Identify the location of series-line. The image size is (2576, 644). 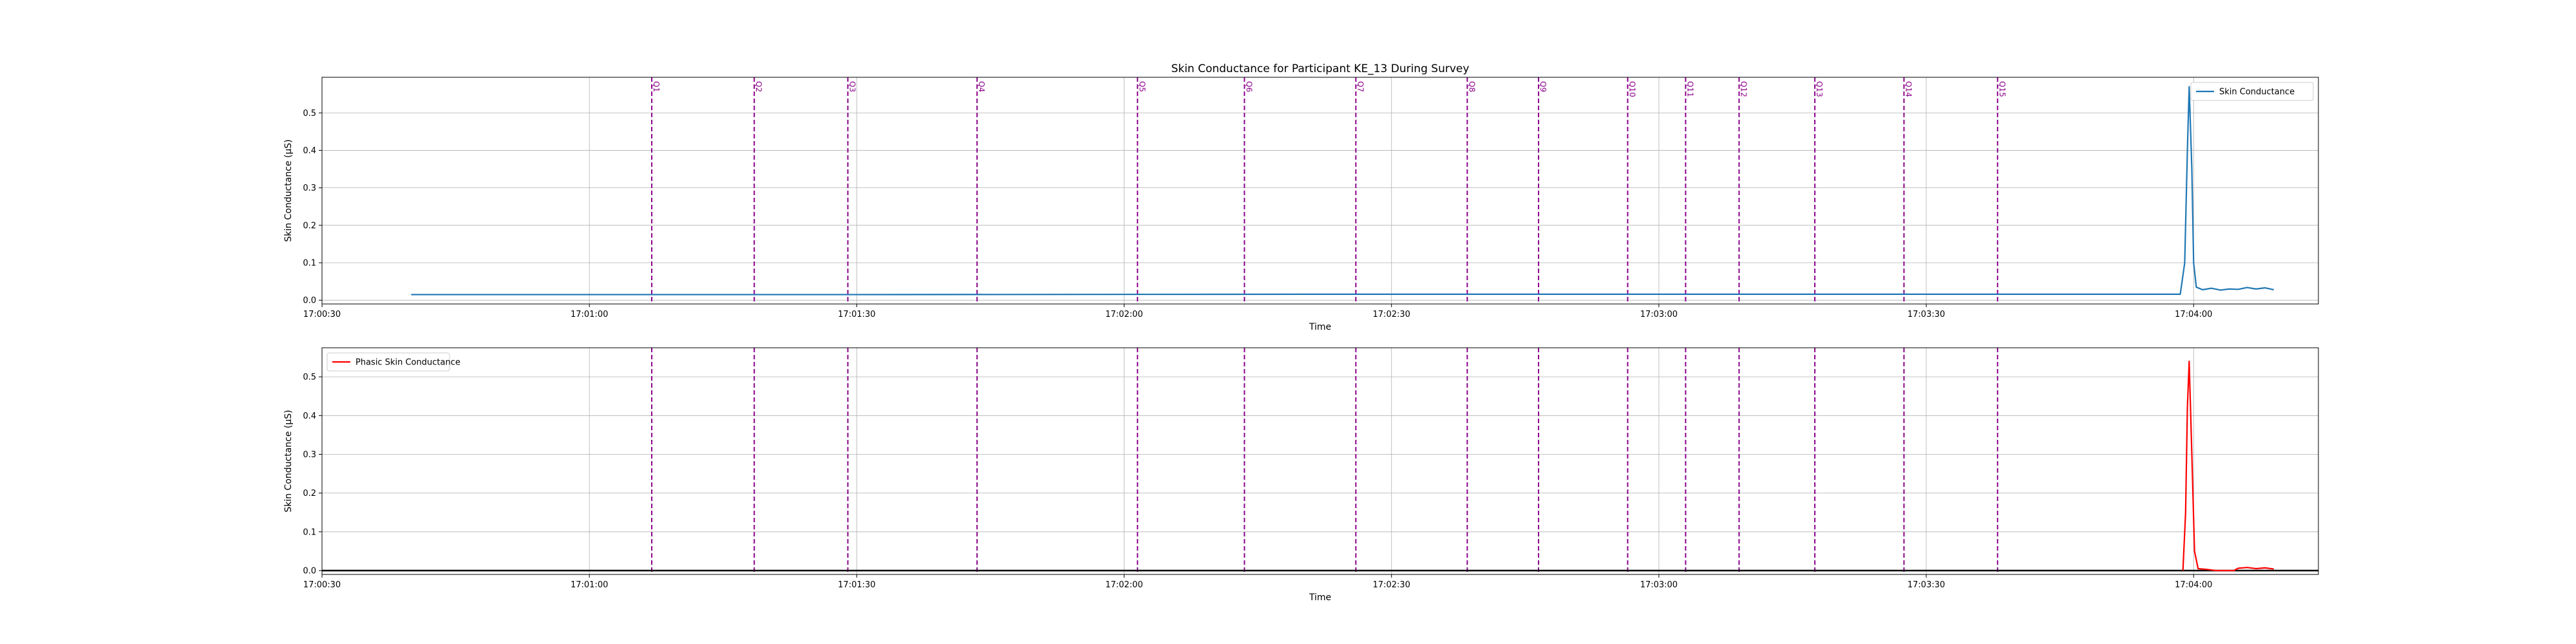
(2228, 466).